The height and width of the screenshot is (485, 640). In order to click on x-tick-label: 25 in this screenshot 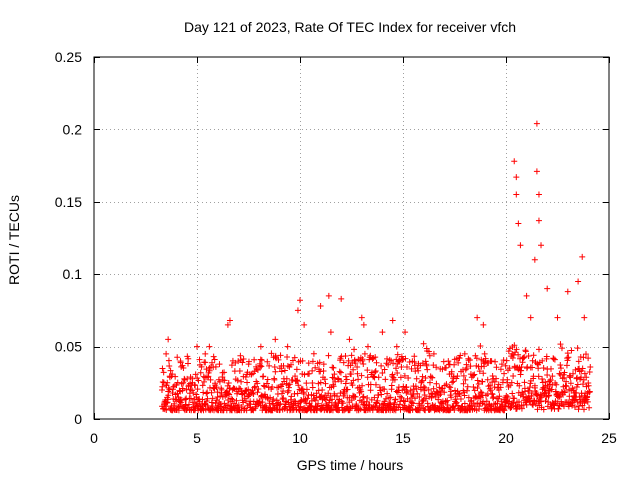, I will do `click(609, 438)`.